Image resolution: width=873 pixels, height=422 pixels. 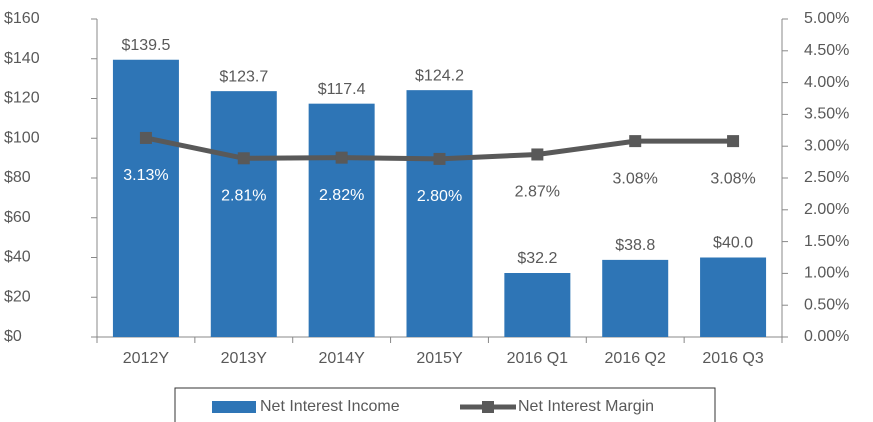 I want to click on y2-tick-label: 5.00%, so click(x=826, y=18).